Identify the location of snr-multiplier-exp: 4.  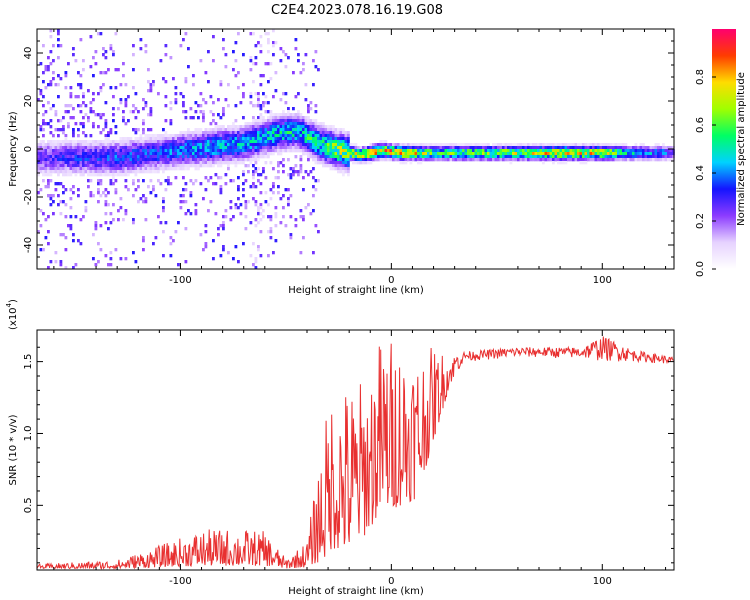
(9, 304).